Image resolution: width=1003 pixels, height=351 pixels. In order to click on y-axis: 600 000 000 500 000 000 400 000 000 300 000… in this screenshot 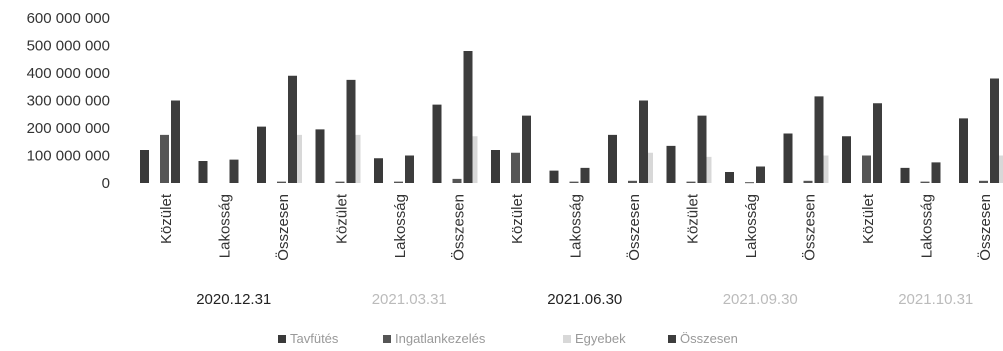, I will do `click(68, 101)`.